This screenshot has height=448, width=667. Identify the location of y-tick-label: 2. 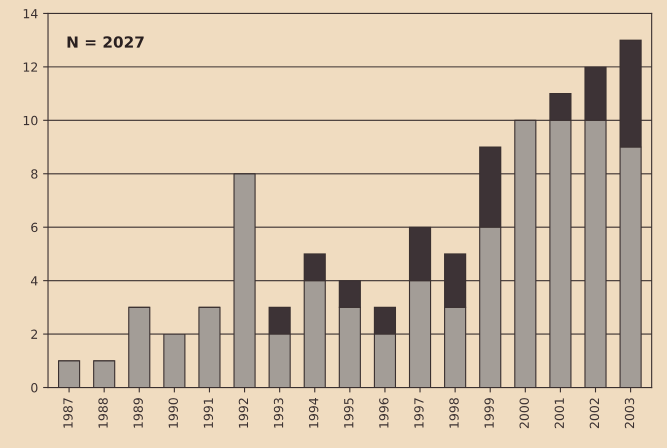
(34, 334).